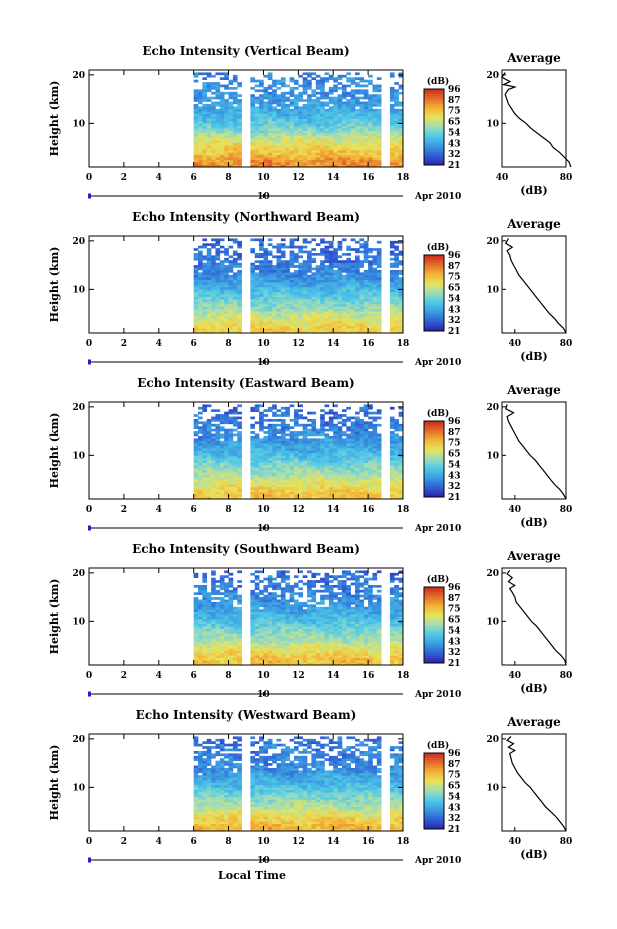 This screenshot has width=617, height=929. What do you see at coordinates (534, 450) in the screenshot?
I see `average-frame` at bounding box center [534, 450].